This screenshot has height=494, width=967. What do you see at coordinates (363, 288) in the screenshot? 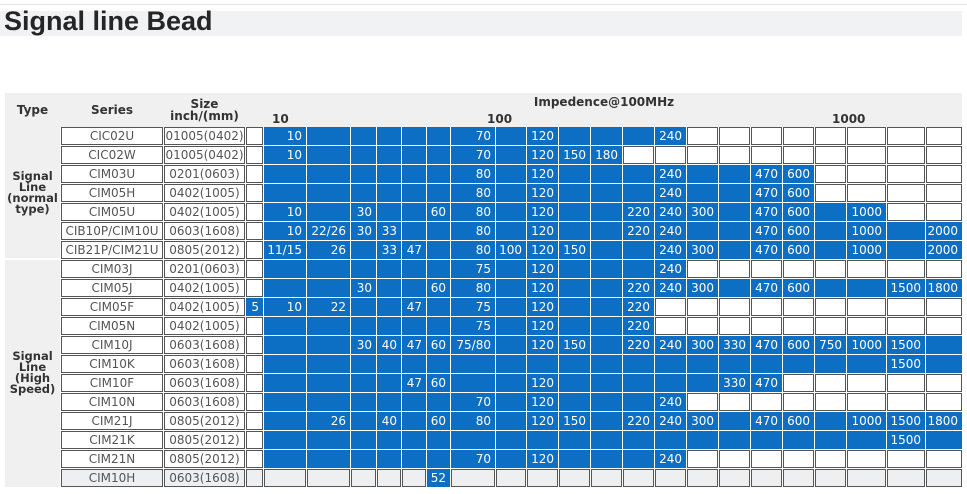
I see `impedance-cell-filled: 30` at bounding box center [363, 288].